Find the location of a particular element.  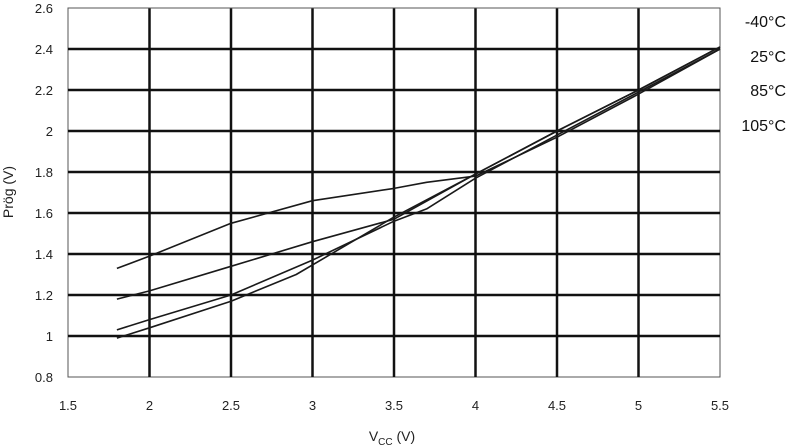

x-tick-label: 3.5 is located at coordinates (394, 405).